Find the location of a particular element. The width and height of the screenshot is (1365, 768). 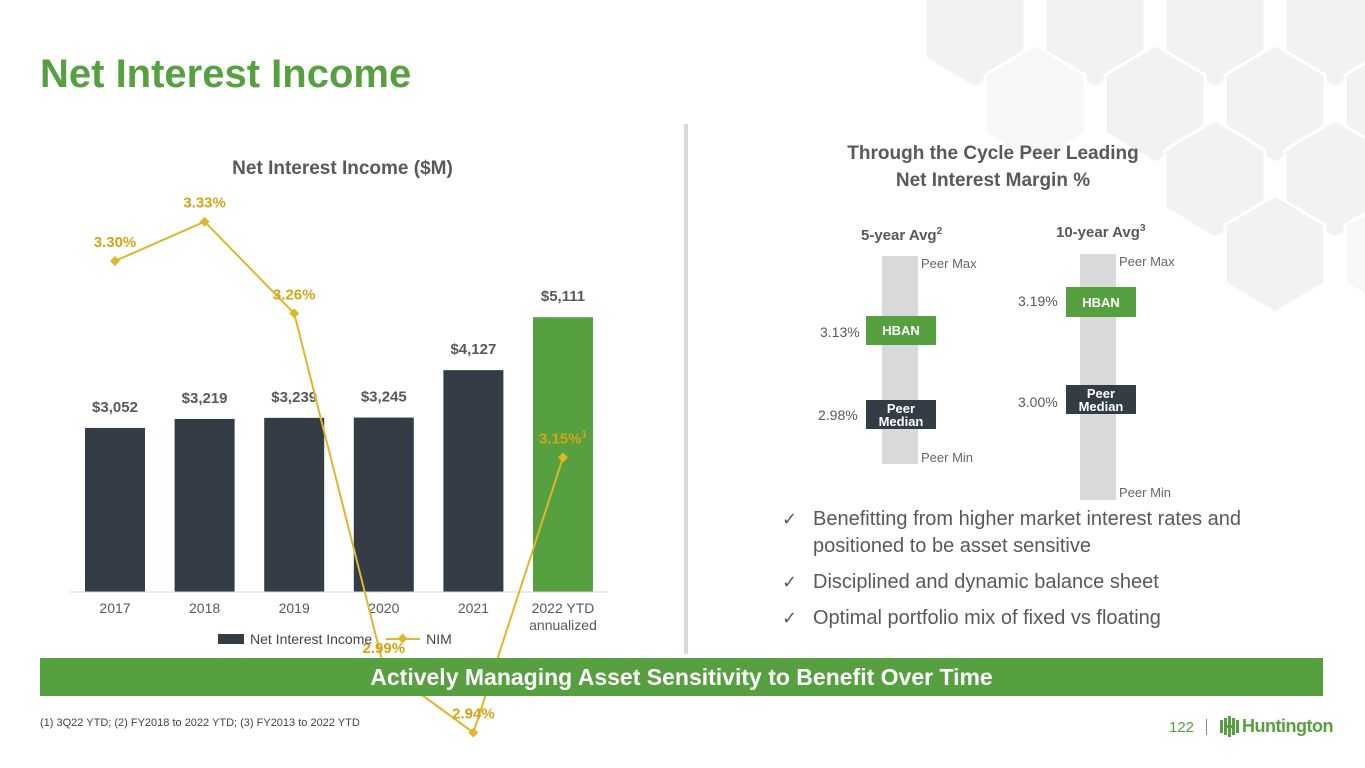

nim-label: 2.99% is located at coordinates (384, 648).